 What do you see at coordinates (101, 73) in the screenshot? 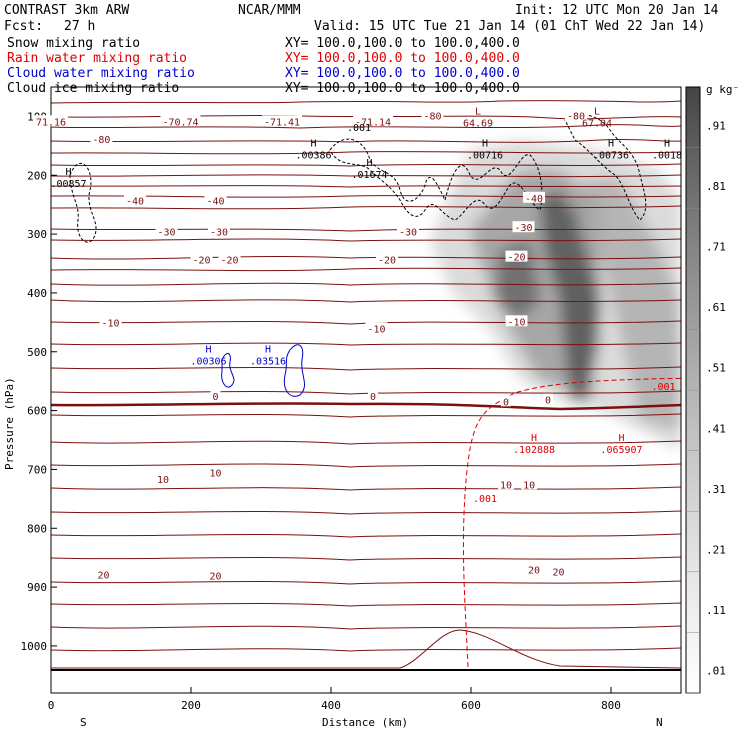
I see `field-cloud-name: Cloud water mixing ratio` at bounding box center [101, 73].